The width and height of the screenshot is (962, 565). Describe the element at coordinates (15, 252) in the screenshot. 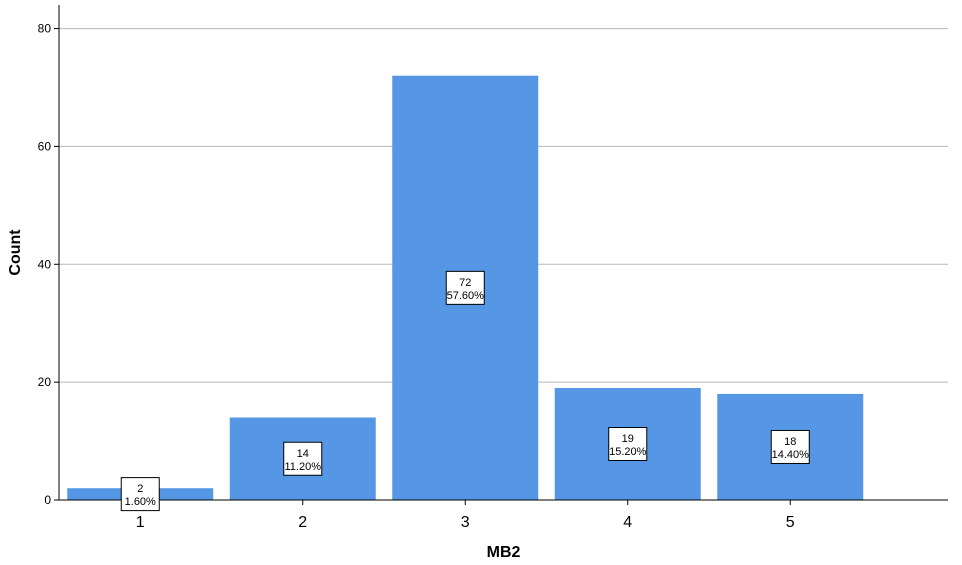

I see `y-axis-title: Count` at that location.